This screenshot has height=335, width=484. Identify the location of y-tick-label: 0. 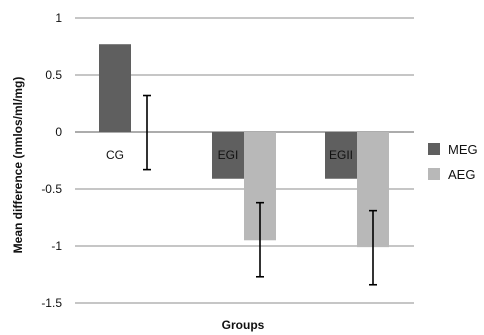
(58, 132).